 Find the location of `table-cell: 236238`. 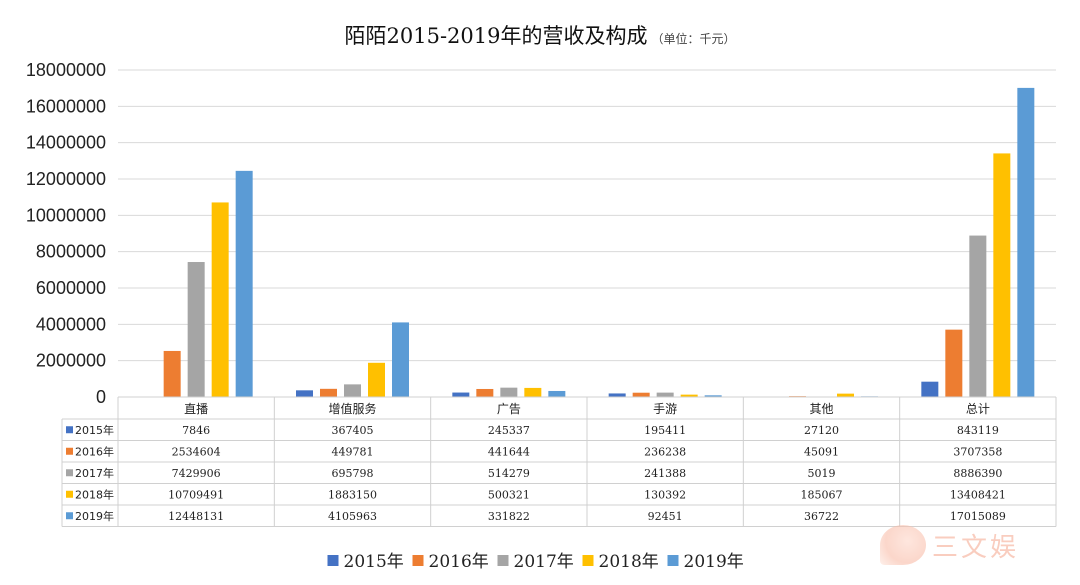

table-cell: 236238 is located at coordinates (665, 451).